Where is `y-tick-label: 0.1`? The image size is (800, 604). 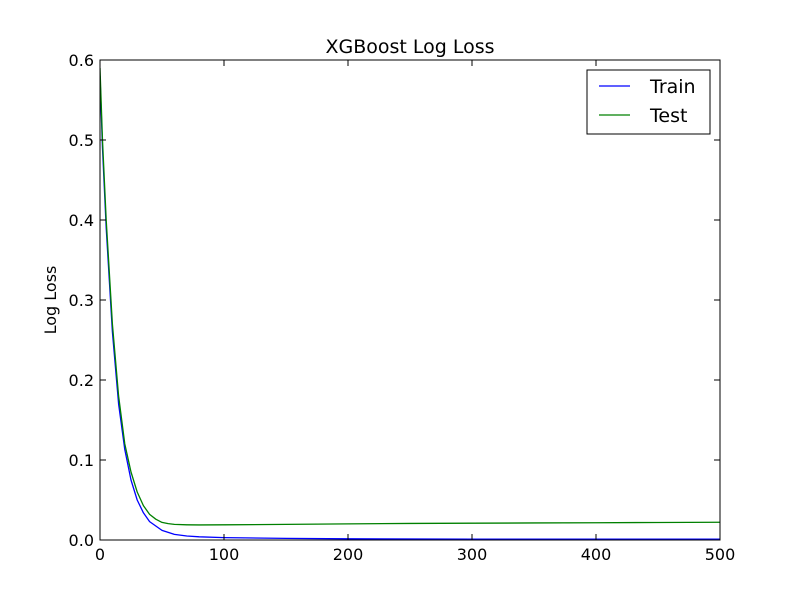 y-tick-label: 0.1 is located at coordinates (81, 460).